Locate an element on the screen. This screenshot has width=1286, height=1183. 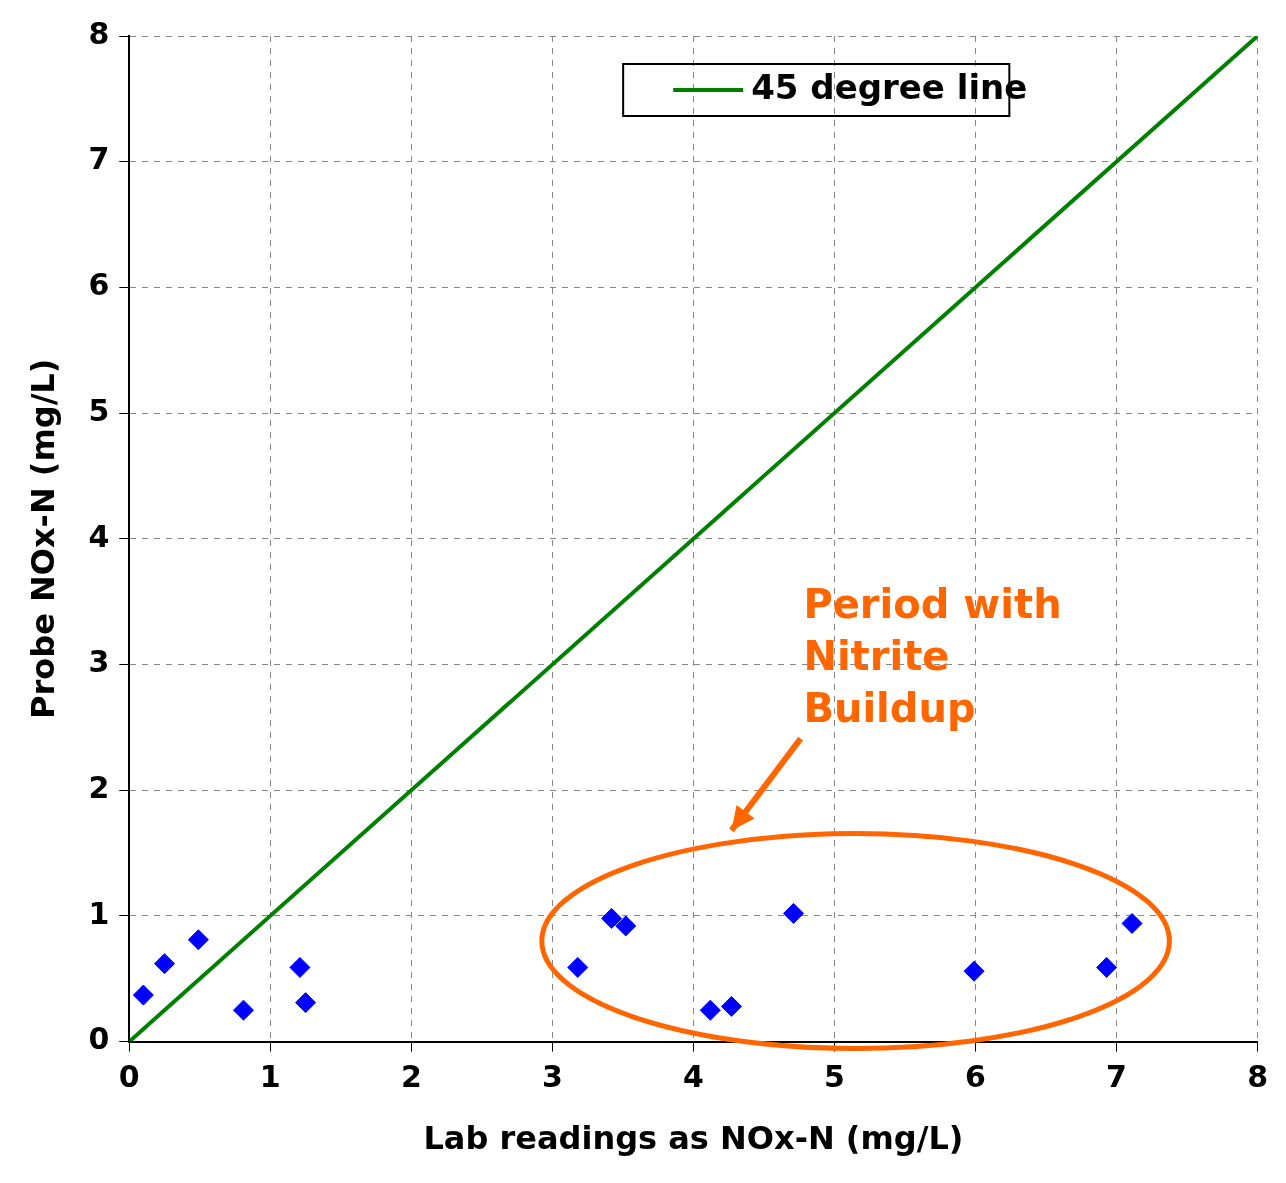
y-tick-label: 2 is located at coordinates (99, 787).